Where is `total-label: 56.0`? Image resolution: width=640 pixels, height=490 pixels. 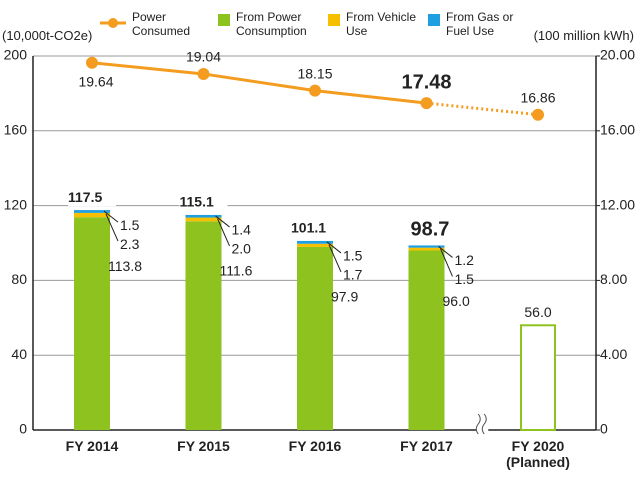
total-label: 56.0 is located at coordinates (537, 312).